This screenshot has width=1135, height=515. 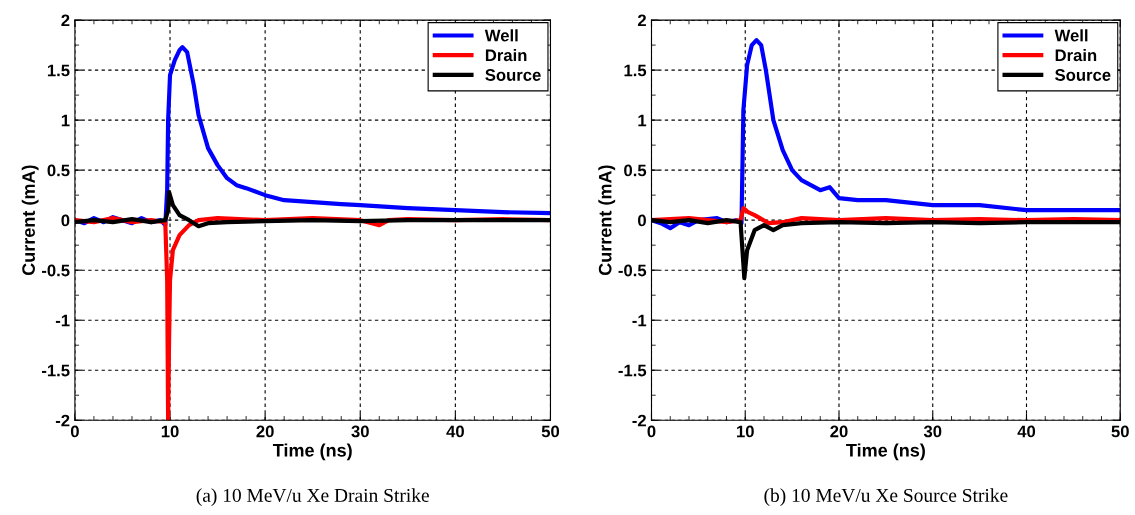 What do you see at coordinates (886, 497) in the screenshot?
I see `text: (b) 10 MeV/u Xe Source Strike` at bounding box center [886, 497].